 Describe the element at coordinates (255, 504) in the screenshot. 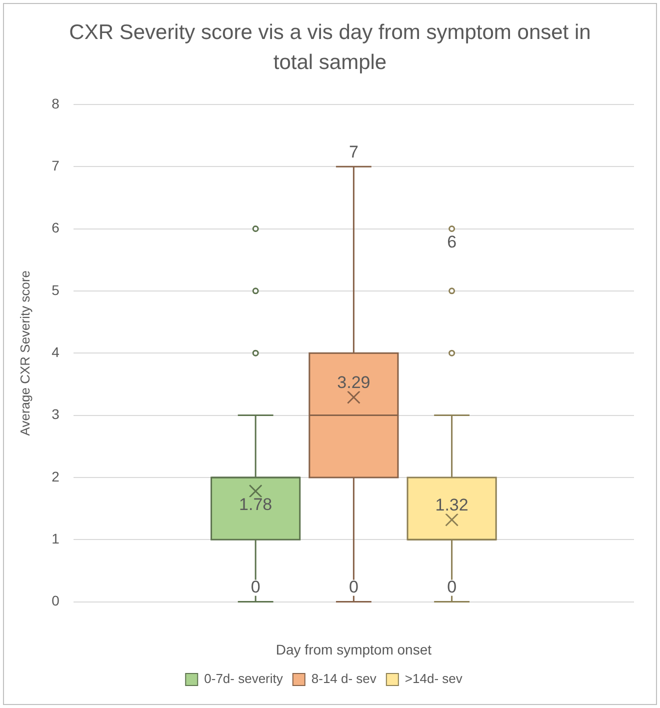

I see `annotation: 1.78` at that location.